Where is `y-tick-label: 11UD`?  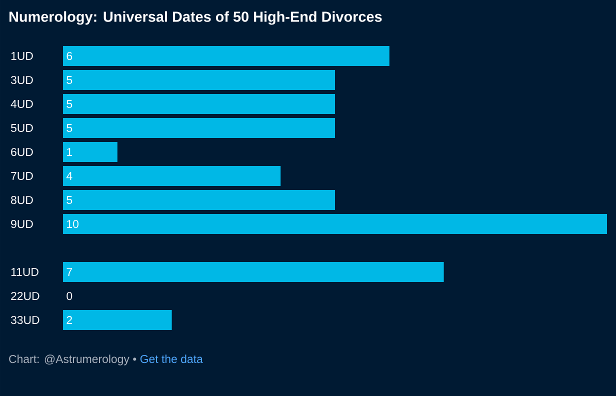 y-tick-label: 11UD is located at coordinates (24, 272).